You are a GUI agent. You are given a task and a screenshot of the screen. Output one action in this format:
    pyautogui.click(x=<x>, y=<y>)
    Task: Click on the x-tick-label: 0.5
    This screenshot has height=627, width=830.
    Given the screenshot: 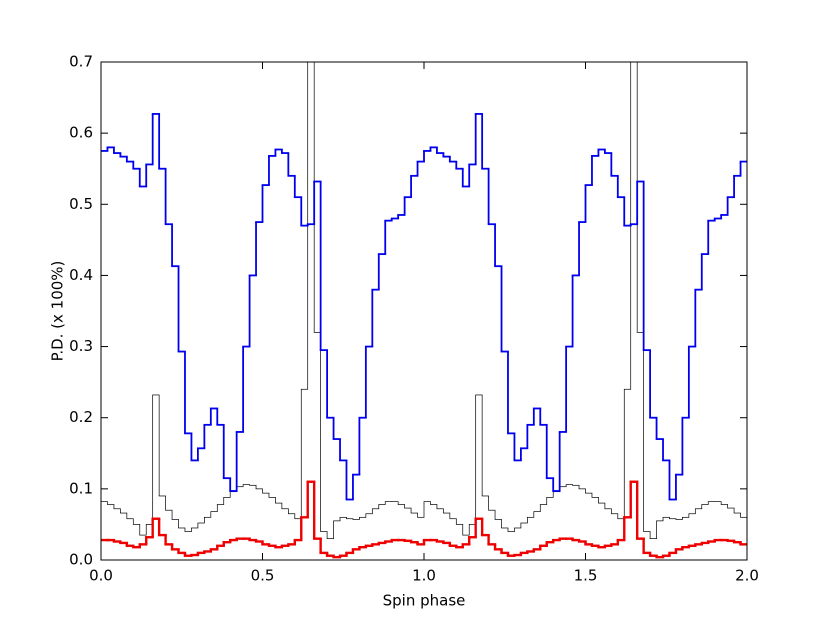 What is the action you would take?
    pyautogui.click(x=263, y=576)
    